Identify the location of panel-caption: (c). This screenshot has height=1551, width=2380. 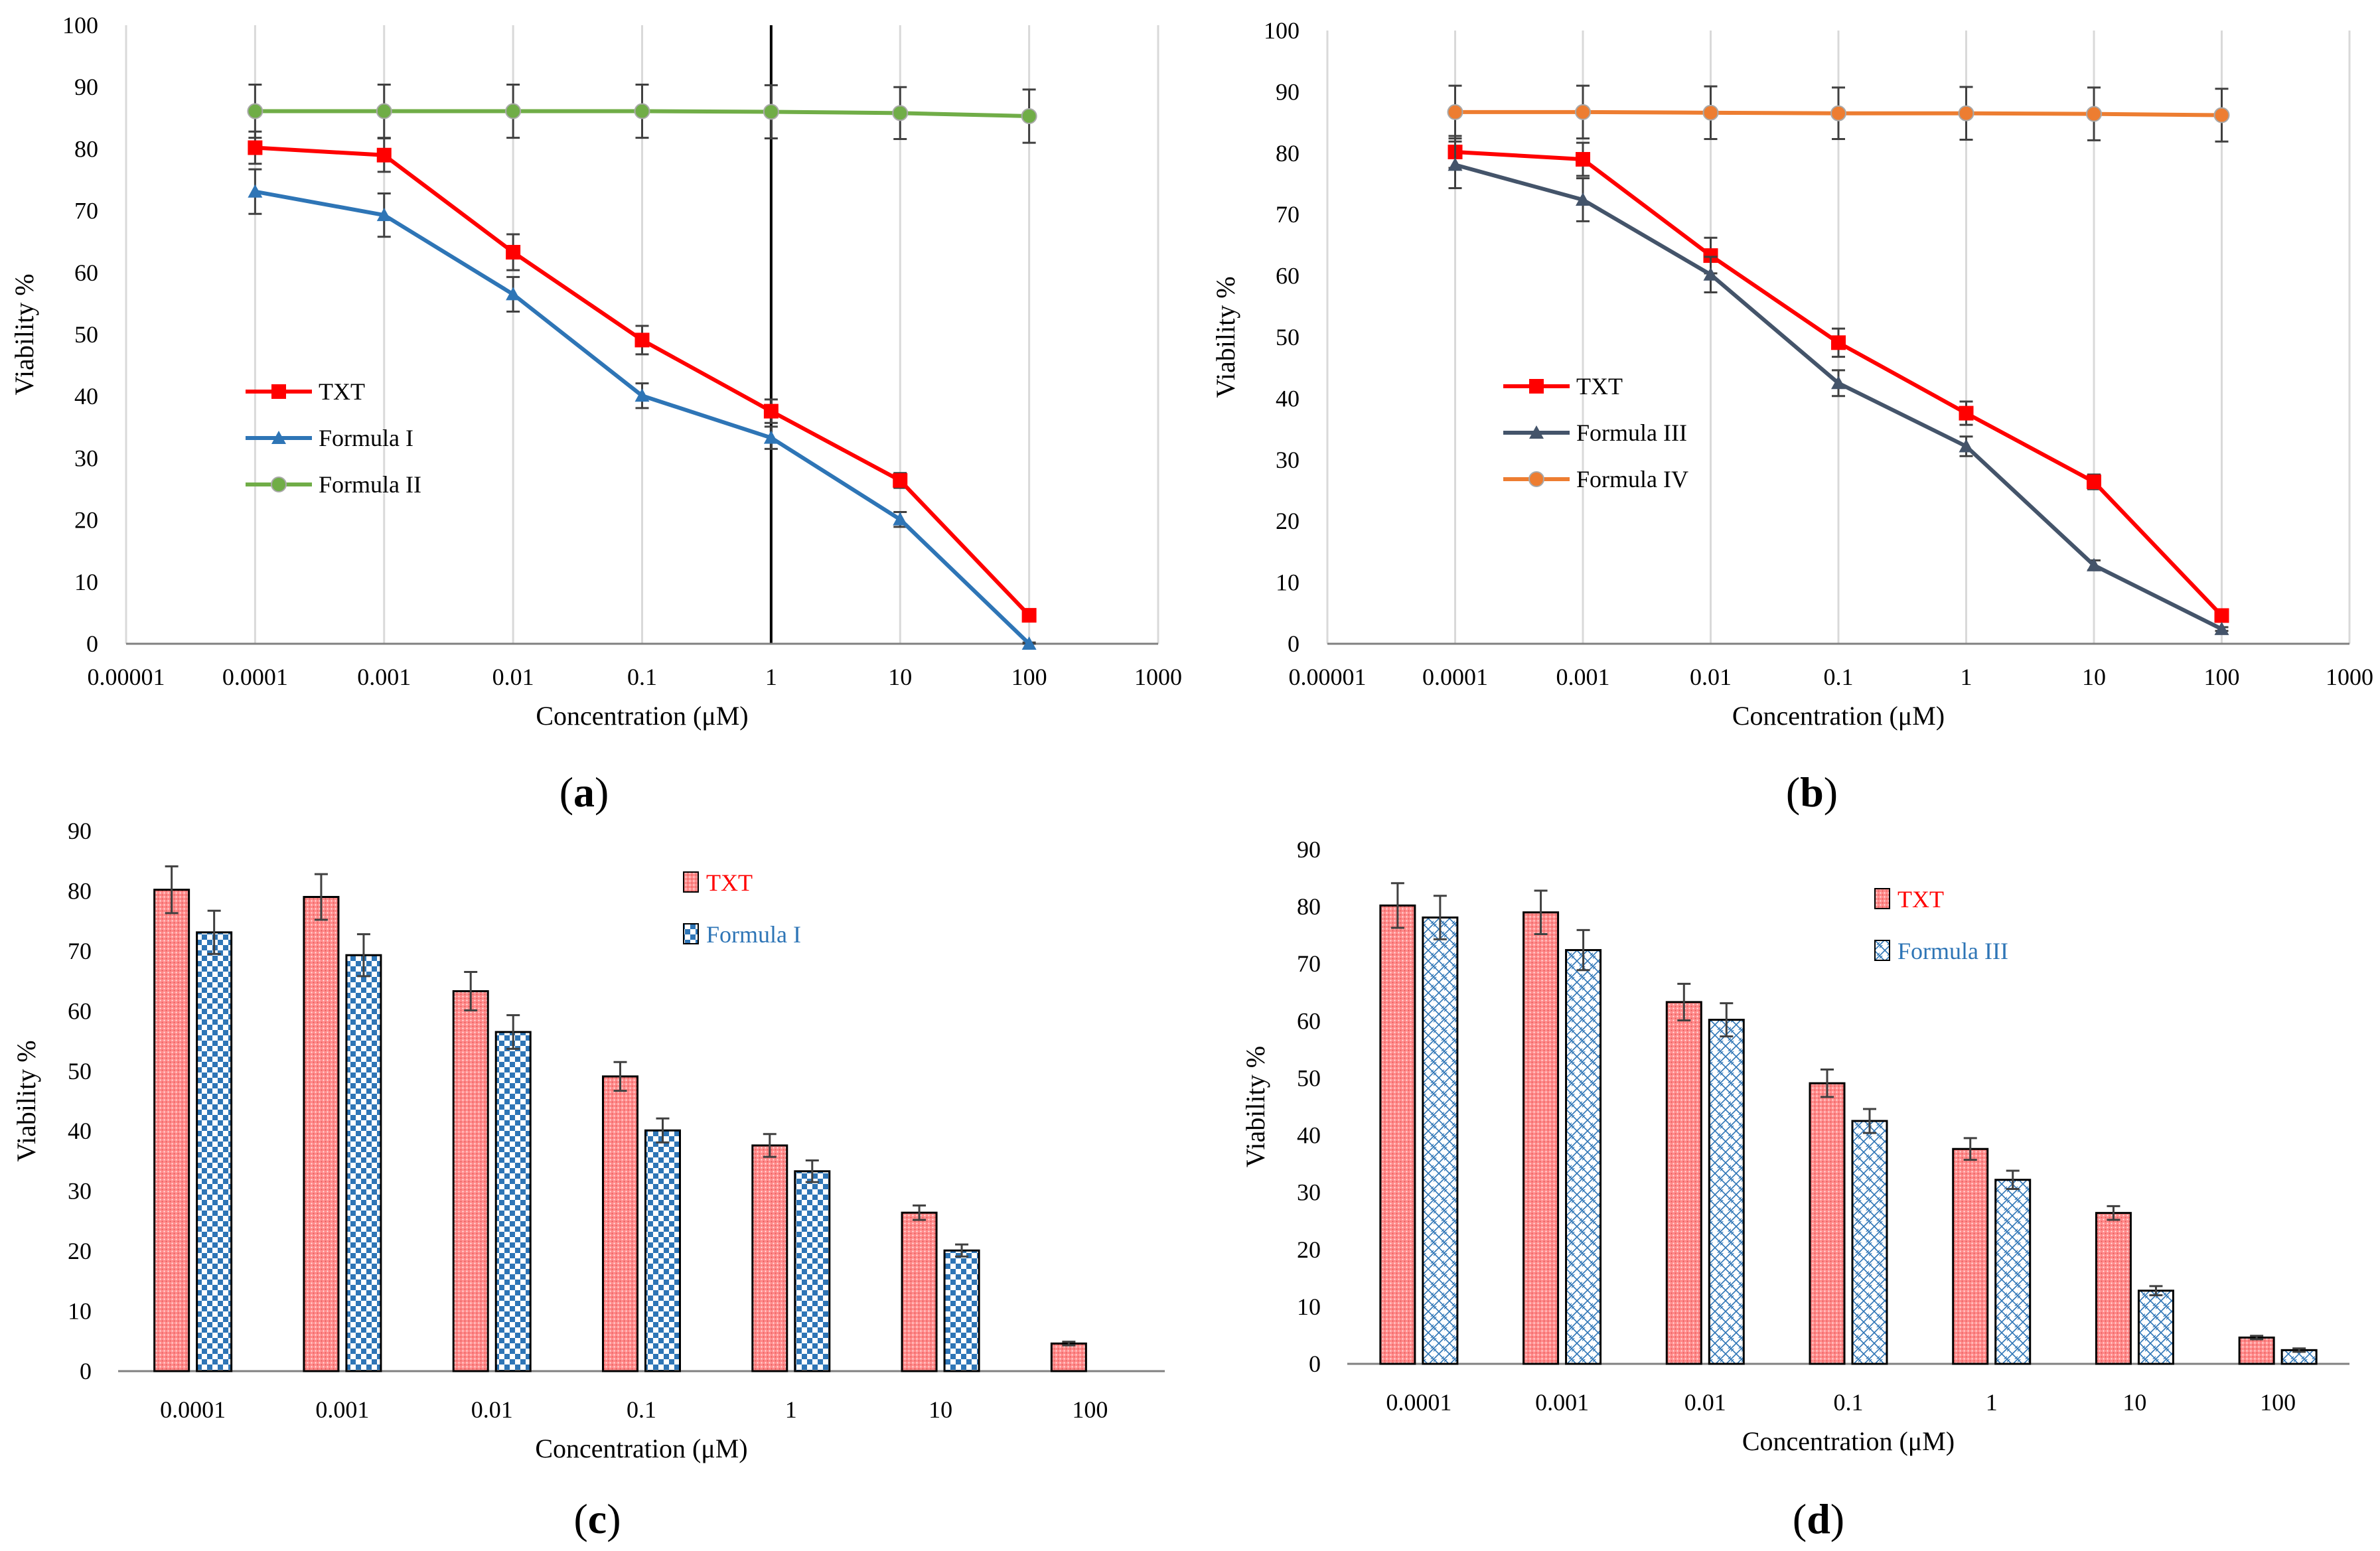
(597, 1519).